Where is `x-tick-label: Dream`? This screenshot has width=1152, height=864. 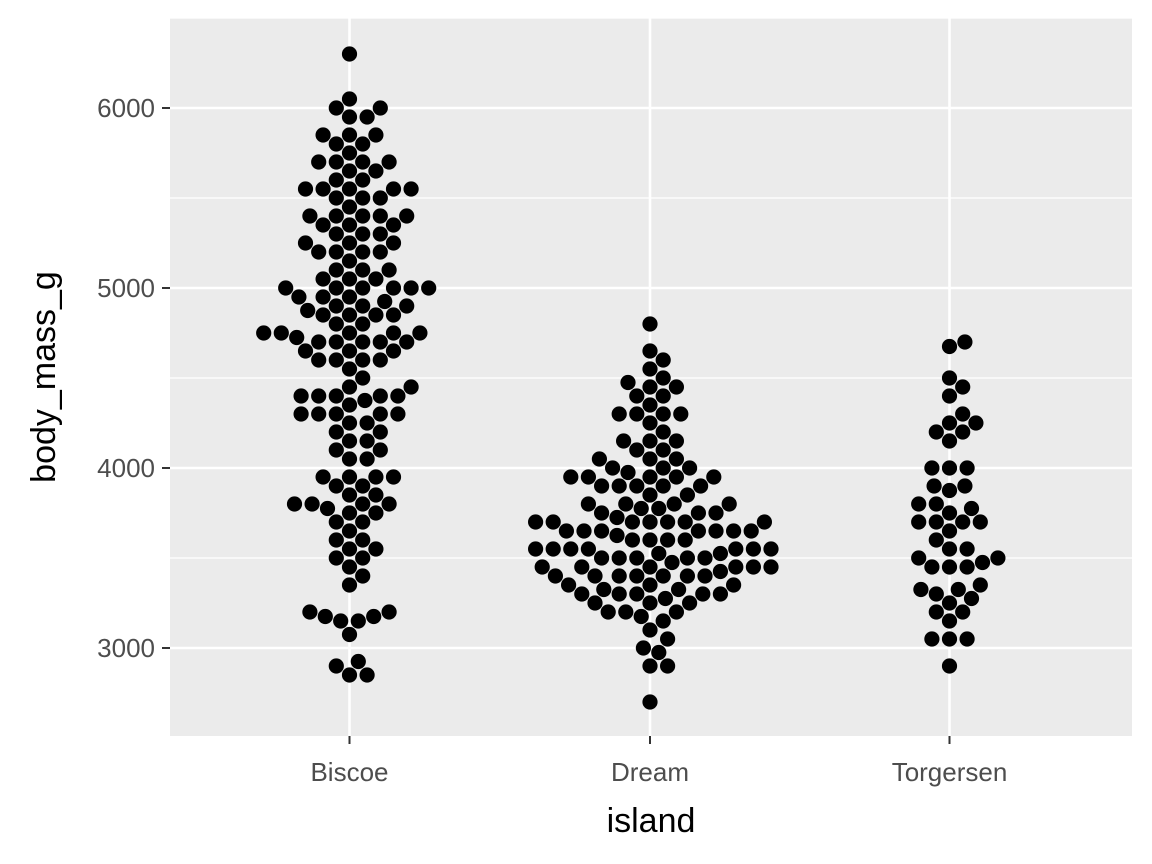
x-tick-label: Dream is located at coordinates (650, 772).